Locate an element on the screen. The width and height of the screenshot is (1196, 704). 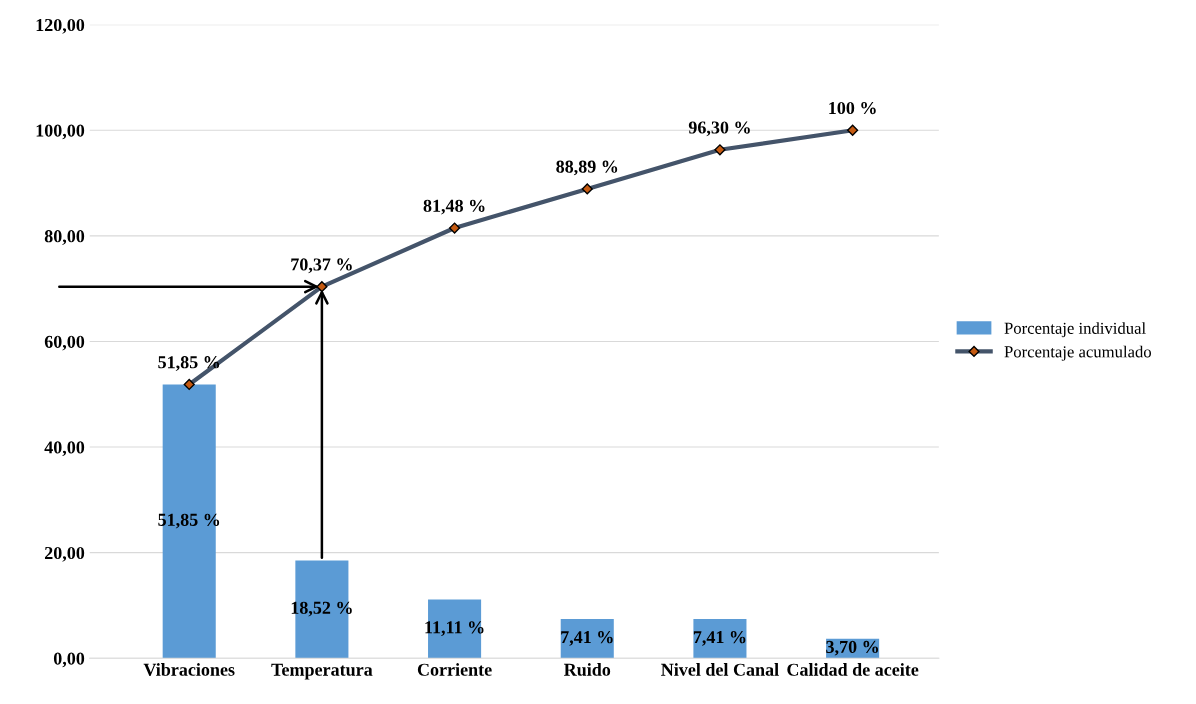
x-tick-label: Corriente is located at coordinates (454, 669).